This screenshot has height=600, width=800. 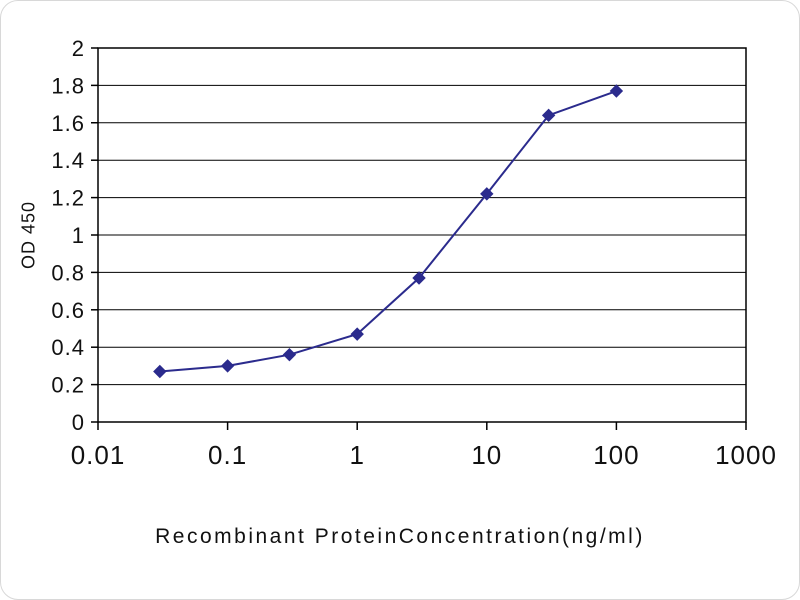 I want to click on y-tick-label: 1.4, so click(x=68, y=160).